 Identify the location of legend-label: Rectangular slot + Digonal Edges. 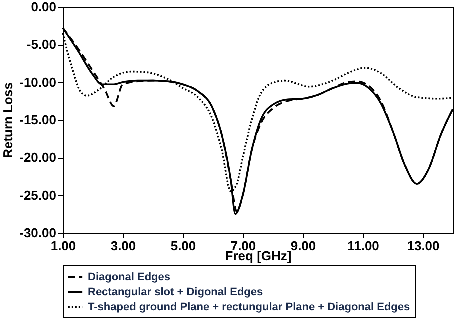
(176, 292).